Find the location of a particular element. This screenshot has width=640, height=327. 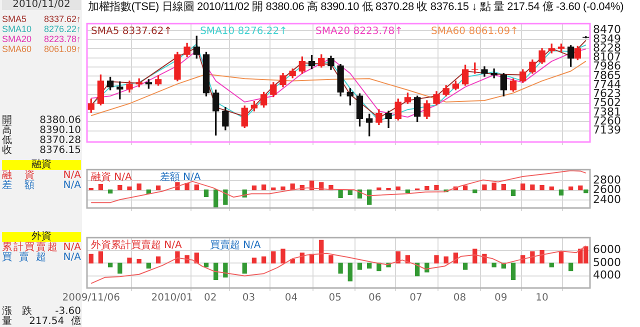

text: 差額 N/A is located at coordinates (41, 185).